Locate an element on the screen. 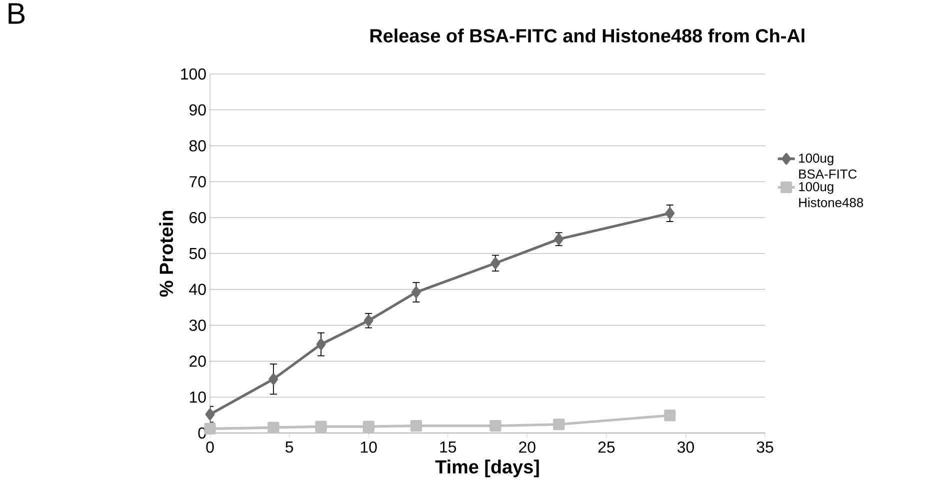 The image size is (939, 481). text: B is located at coordinates (16, 13).